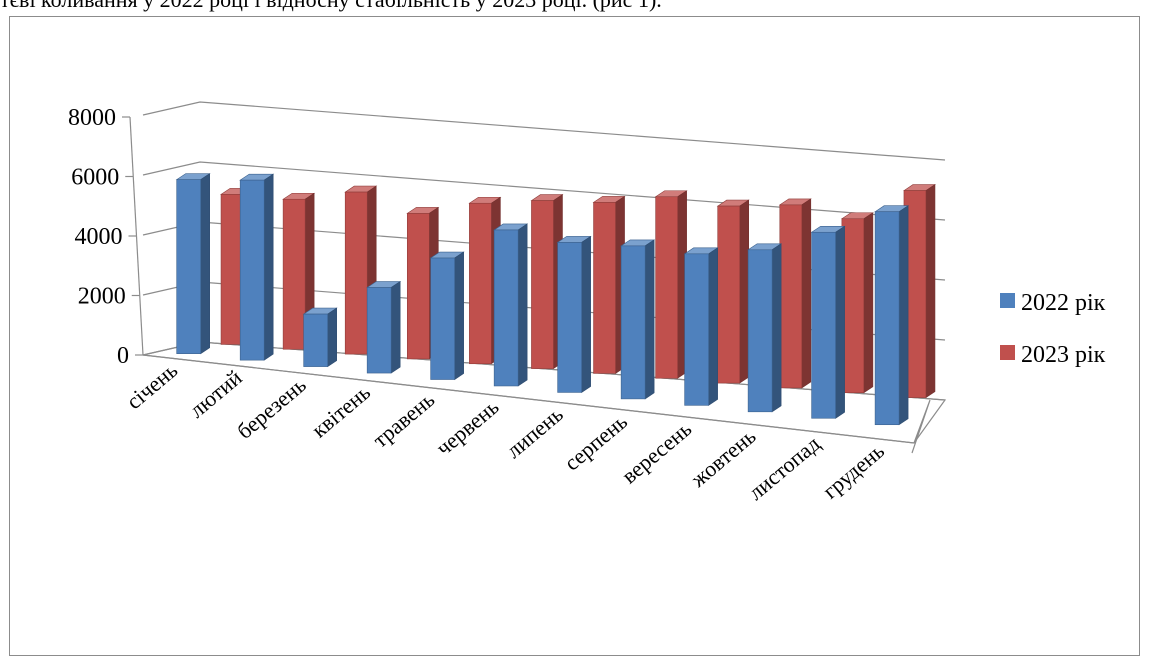  What do you see at coordinates (1063, 303) in the screenshot?
I see `legend-label: 2022 рік` at bounding box center [1063, 303].